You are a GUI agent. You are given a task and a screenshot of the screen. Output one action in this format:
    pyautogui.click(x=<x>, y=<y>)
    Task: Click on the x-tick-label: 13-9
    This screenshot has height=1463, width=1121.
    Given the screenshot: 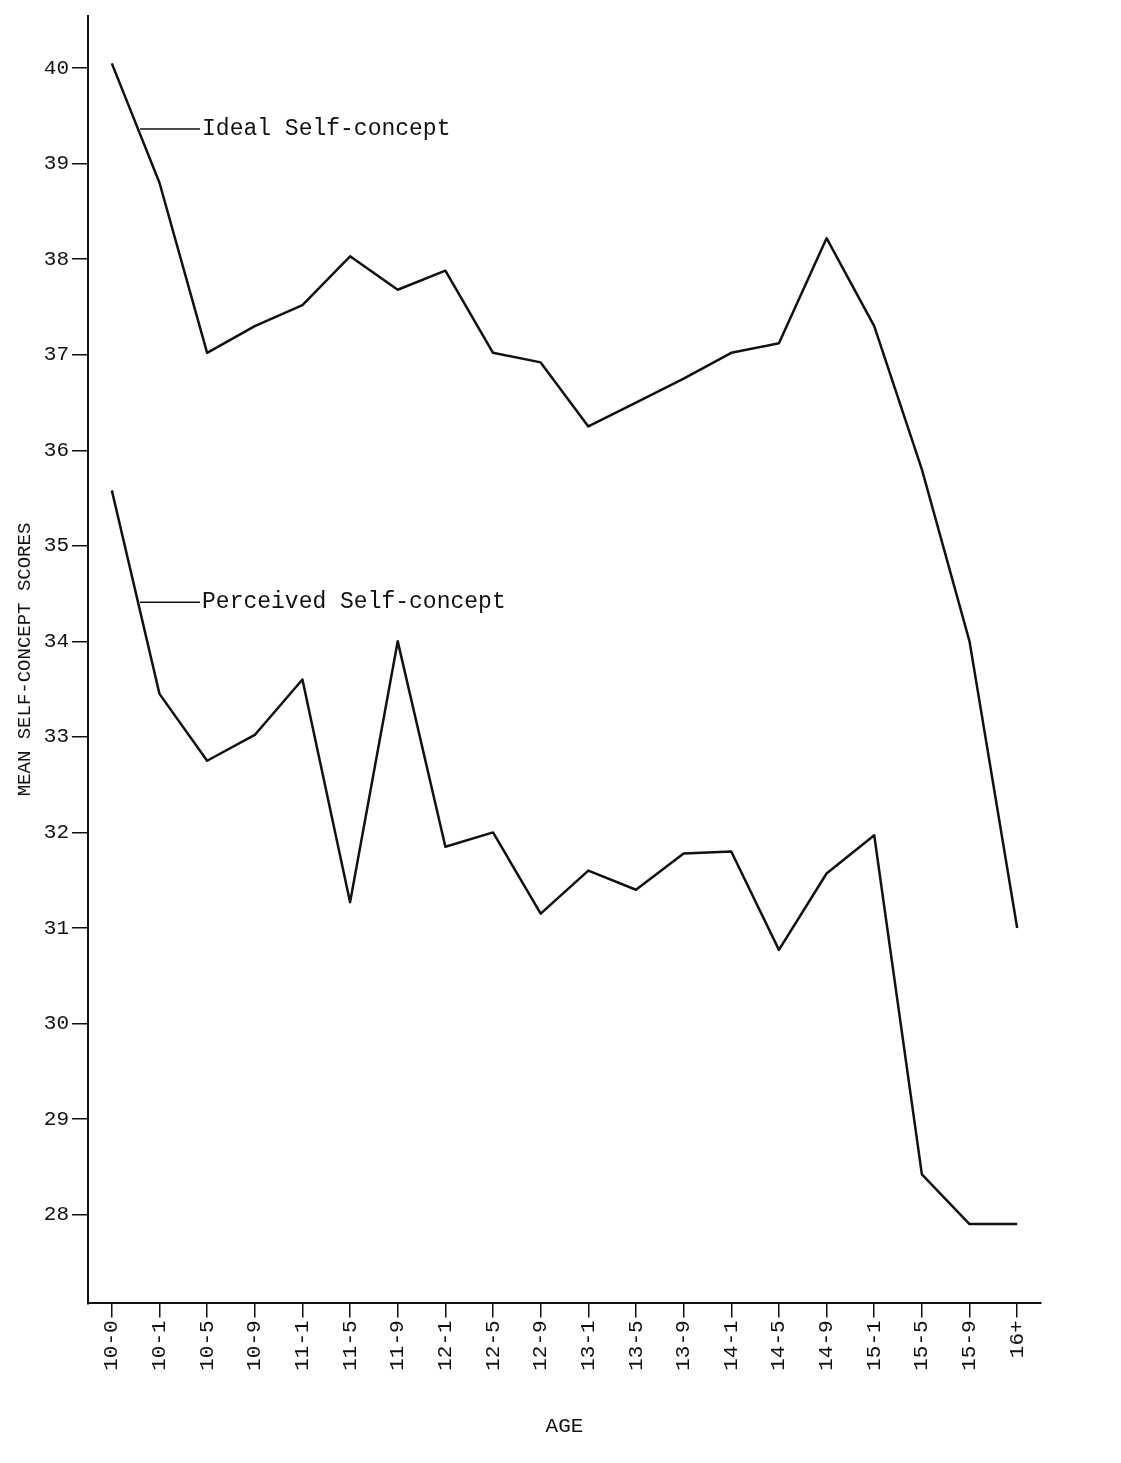 What is the action you would take?
    pyautogui.click(x=684, y=1345)
    